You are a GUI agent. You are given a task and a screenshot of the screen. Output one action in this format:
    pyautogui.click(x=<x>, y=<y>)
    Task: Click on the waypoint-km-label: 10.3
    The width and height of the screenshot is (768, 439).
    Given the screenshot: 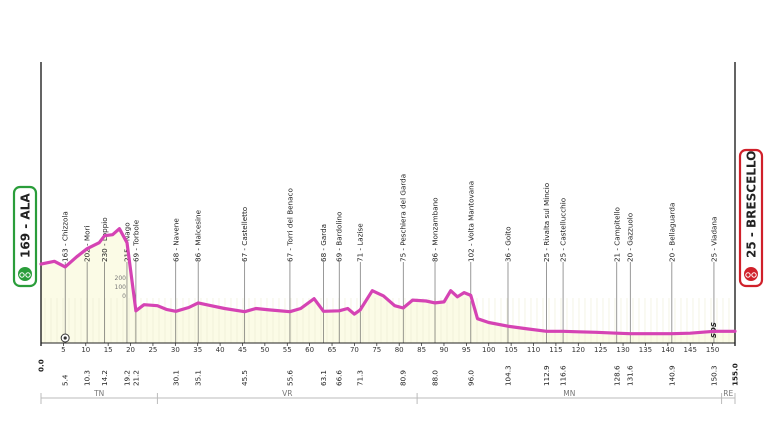 What is the action you would take?
    pyautogui.click(x=87, y=378)
    